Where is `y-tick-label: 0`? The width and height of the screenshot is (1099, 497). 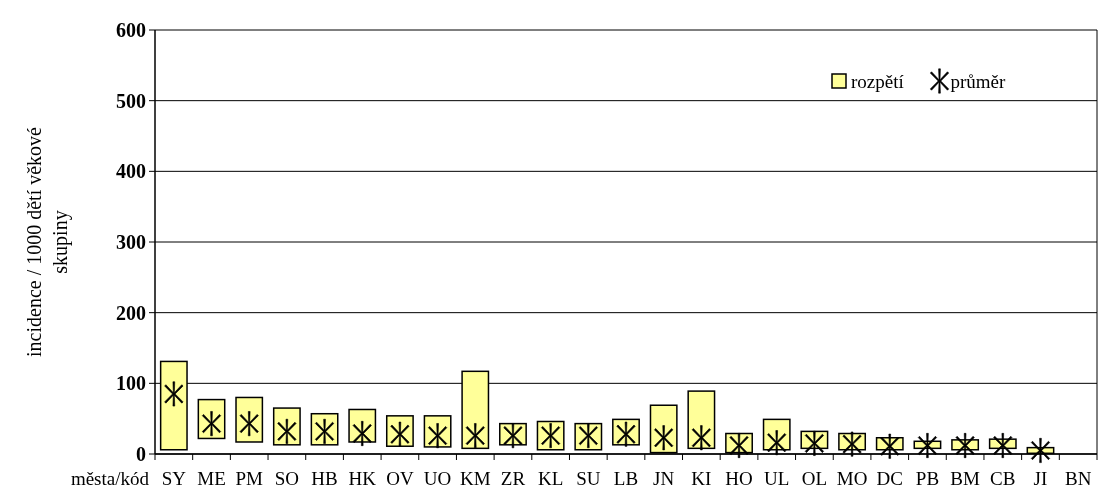 y-tick-label: 0 is located at coordinates (141, 454).